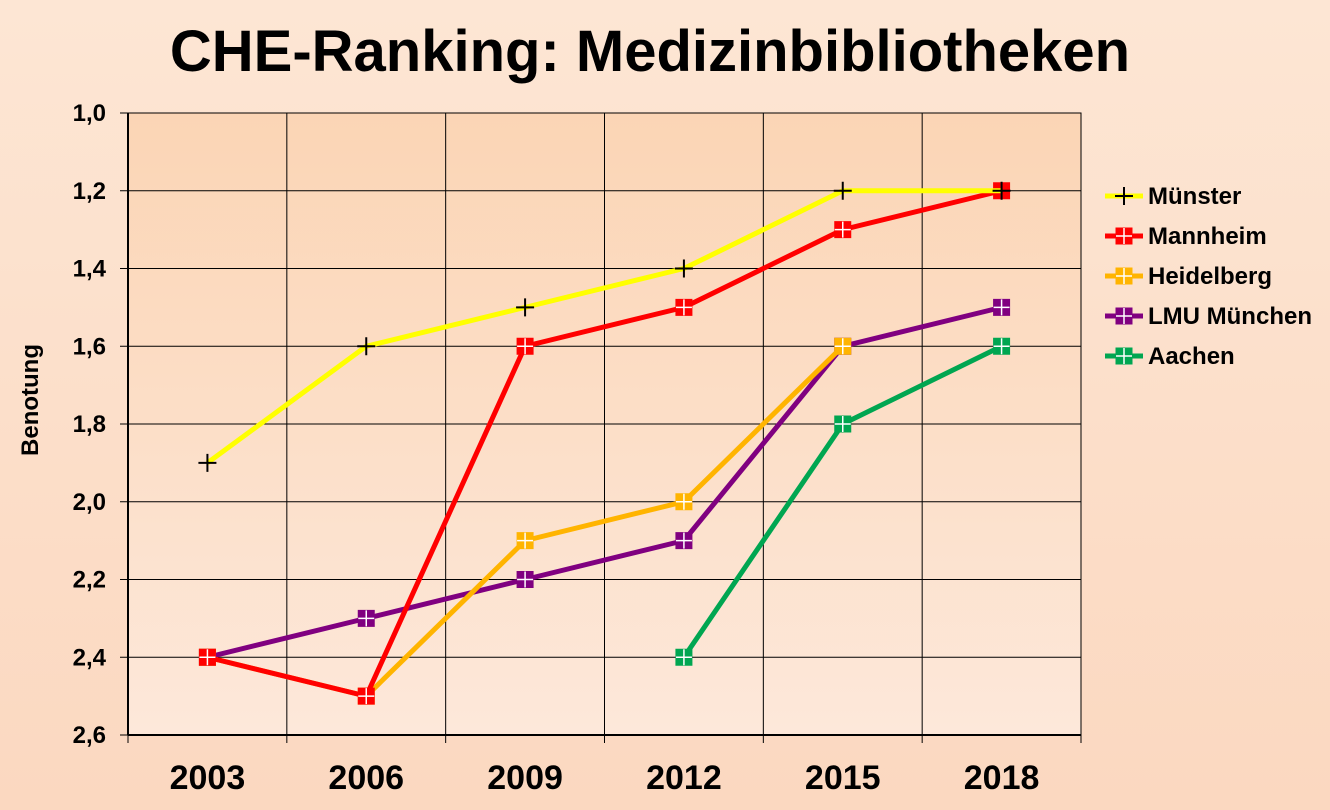  Describe the element at coordinates (843, 501) in the screenshot. I see `series-aachen` at that location.